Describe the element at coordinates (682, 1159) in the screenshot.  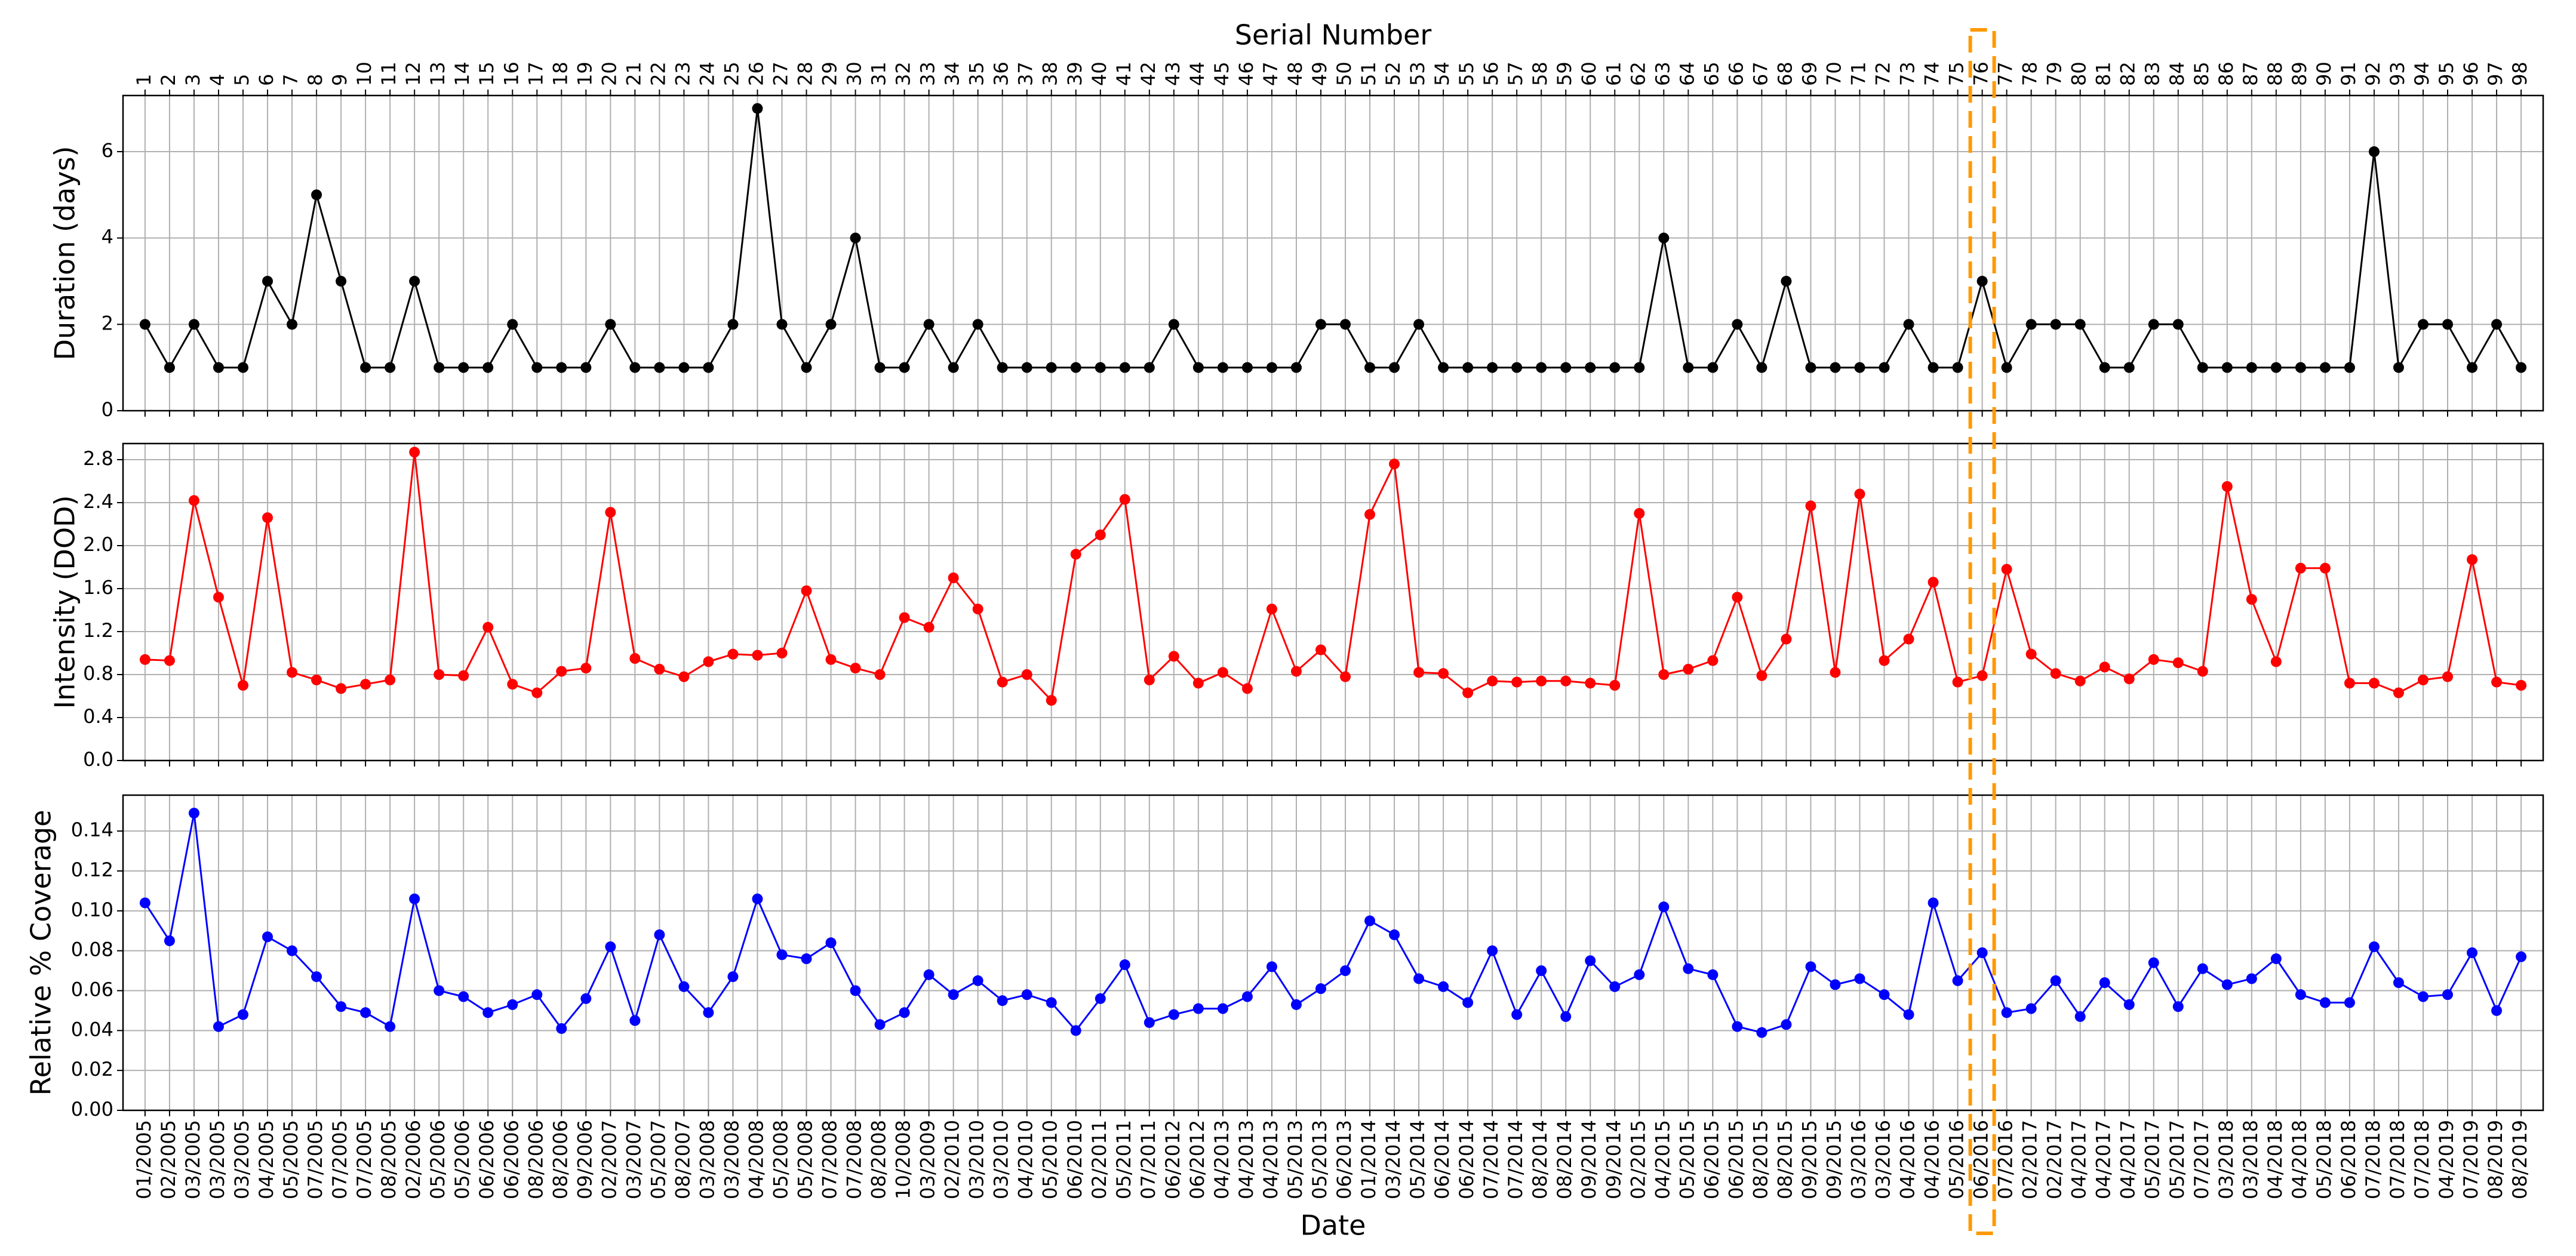
I see `x-tick-label: 08/2007` at that location.